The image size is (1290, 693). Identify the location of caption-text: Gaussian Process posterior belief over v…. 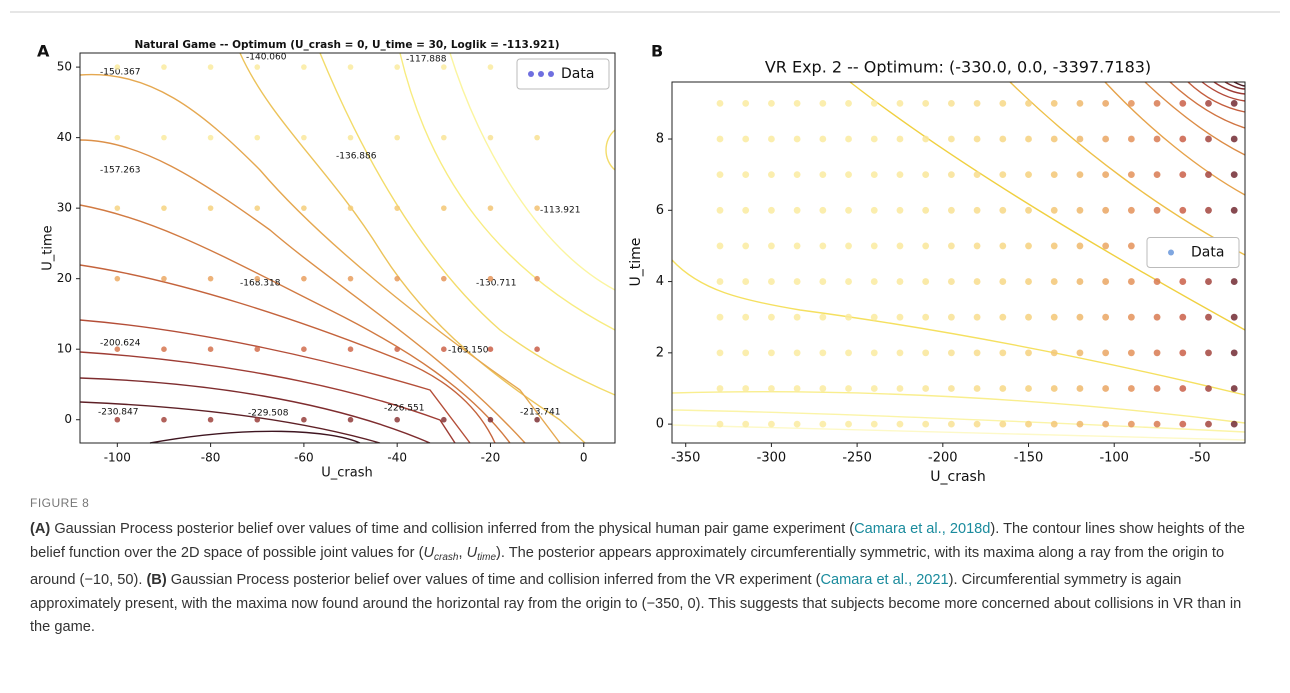
(452, 529).